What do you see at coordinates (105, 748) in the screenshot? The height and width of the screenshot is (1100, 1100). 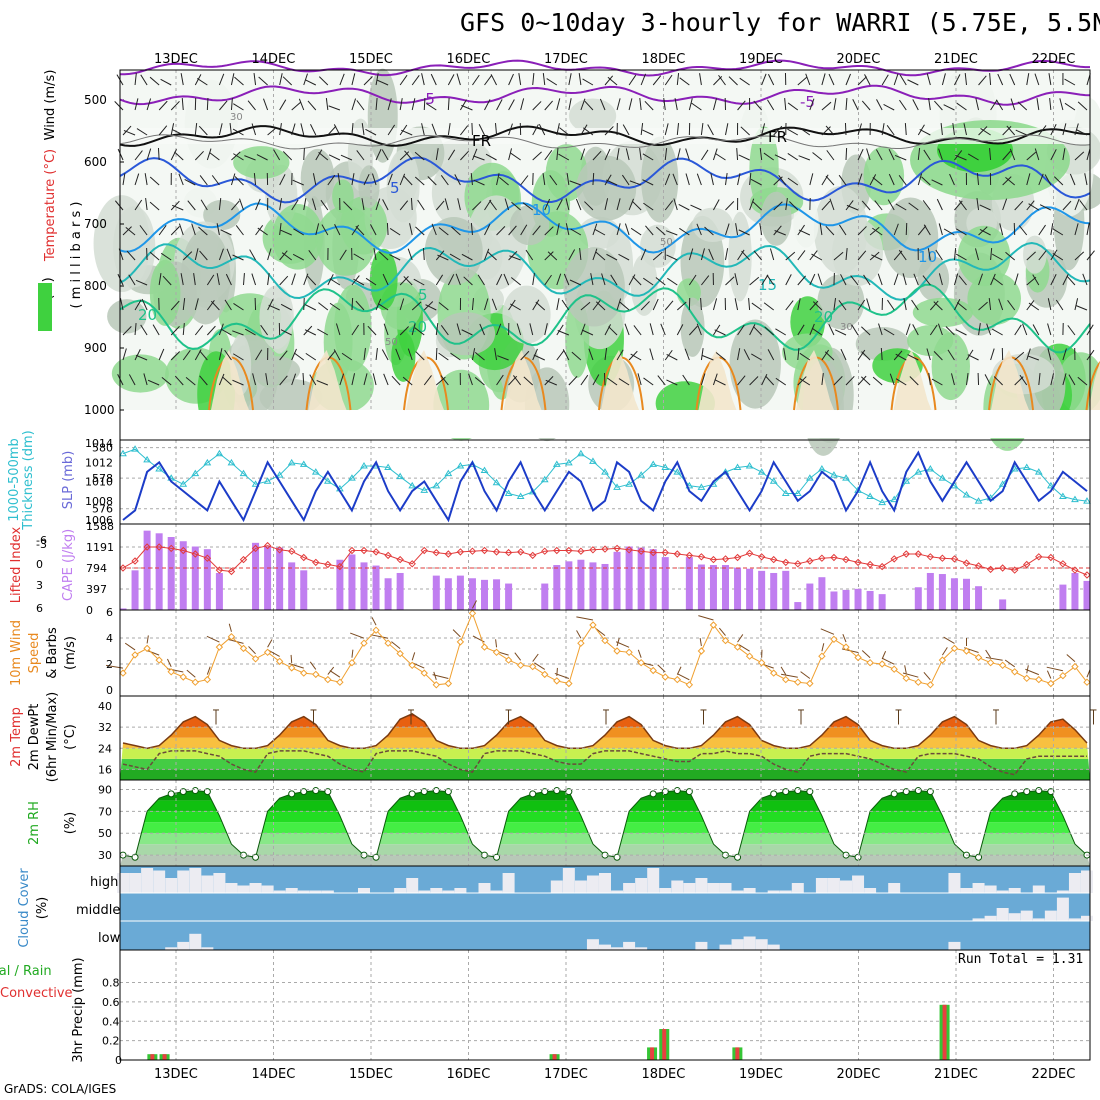 I see `temp-tick-label: 24` at bounding box center [105, 748].